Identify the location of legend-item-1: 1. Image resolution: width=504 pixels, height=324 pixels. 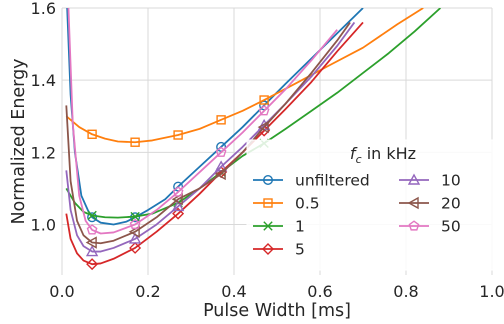
(279, 227).